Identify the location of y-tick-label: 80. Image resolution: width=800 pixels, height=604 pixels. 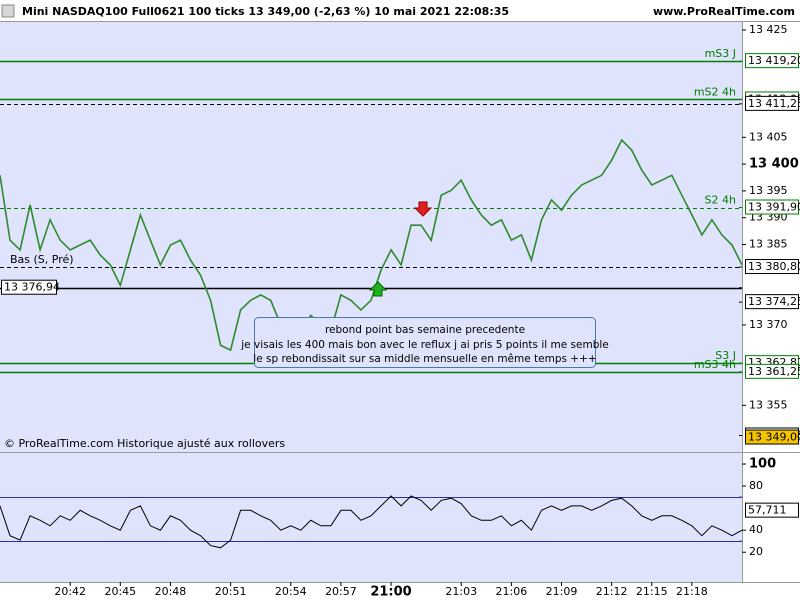
(756, 485).